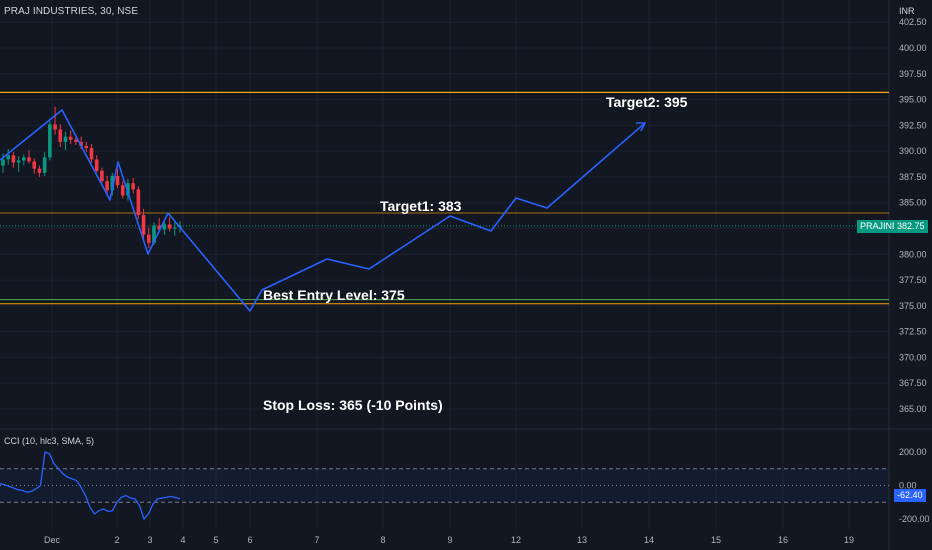  What do you see at coordinates (911, 226) in the screenshot?
I see `last-price-badge: 382.75` at bounding box center [911, 226].